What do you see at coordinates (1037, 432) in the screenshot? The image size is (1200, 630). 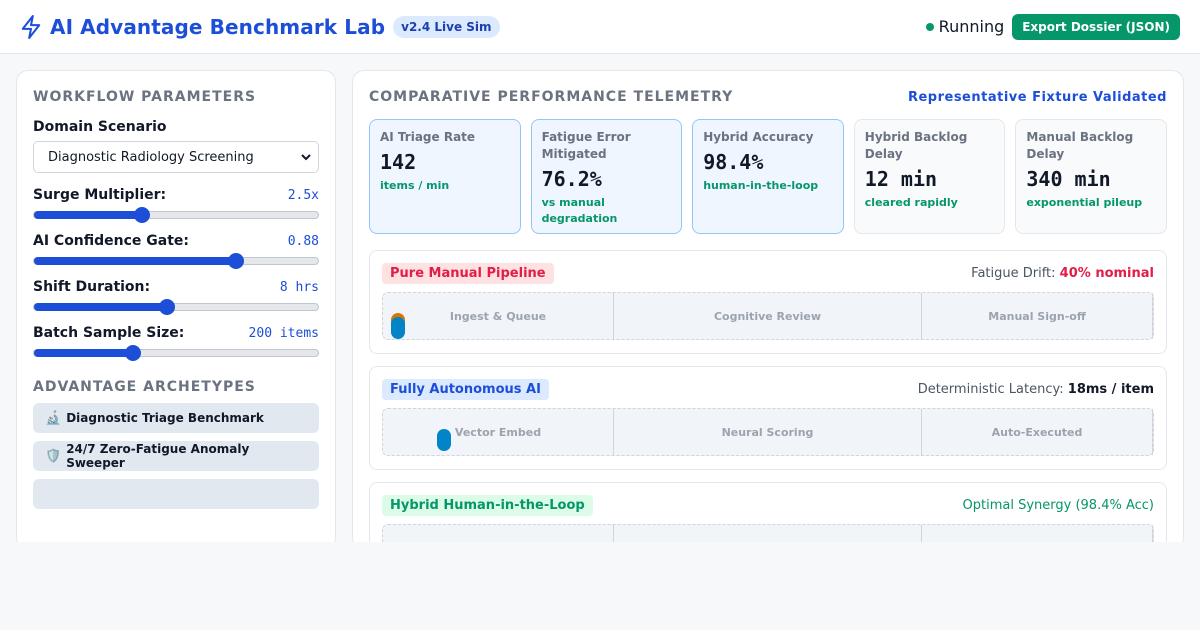 I see `lane-auto-executed: Auto-Executed` at bounding box center [1037, 432].